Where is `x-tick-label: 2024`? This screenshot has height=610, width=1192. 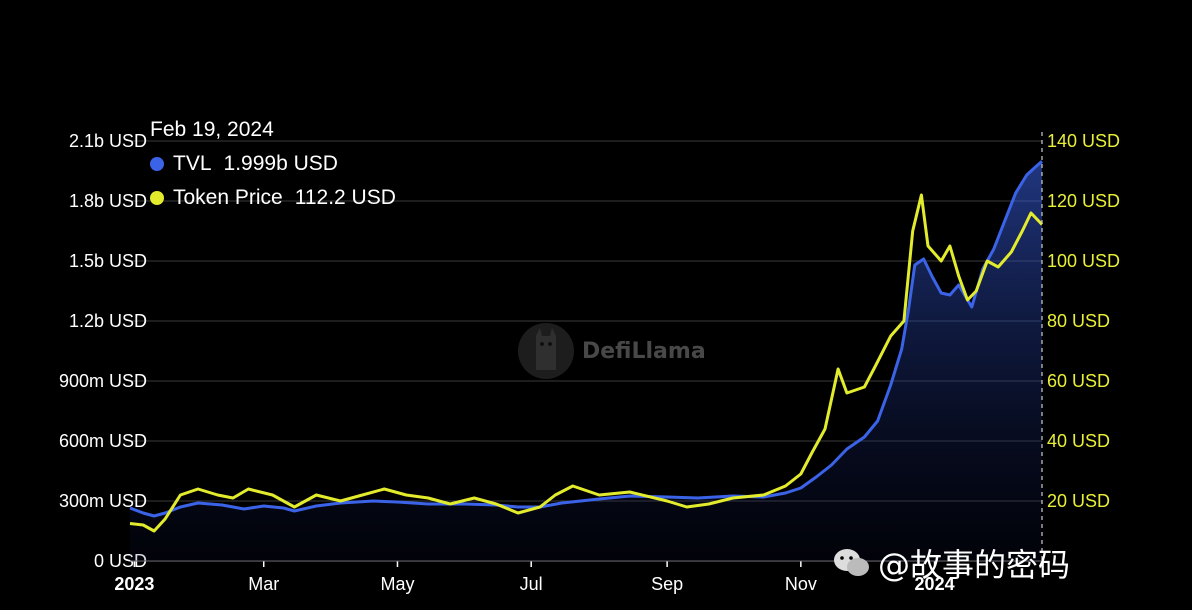 x-tick-label: 2024 is located at coordinates (935, 584).